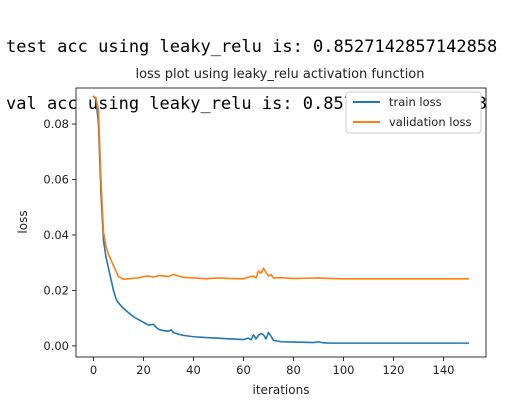 The width and height of the screenshot is (523, 406). I want to click on y-tick-label: 0.06, so click(56, 180).